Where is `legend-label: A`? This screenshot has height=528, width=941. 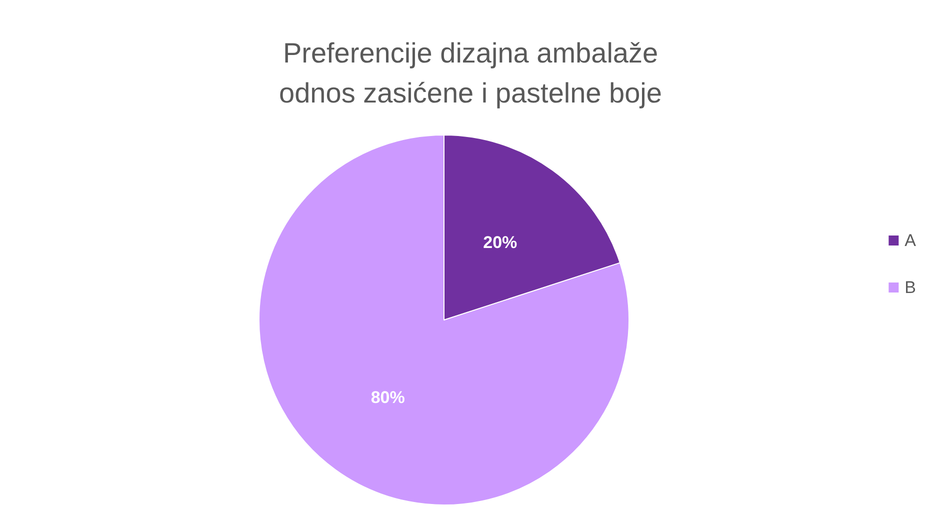
legend-label: A is located at coordinates (910, 240).